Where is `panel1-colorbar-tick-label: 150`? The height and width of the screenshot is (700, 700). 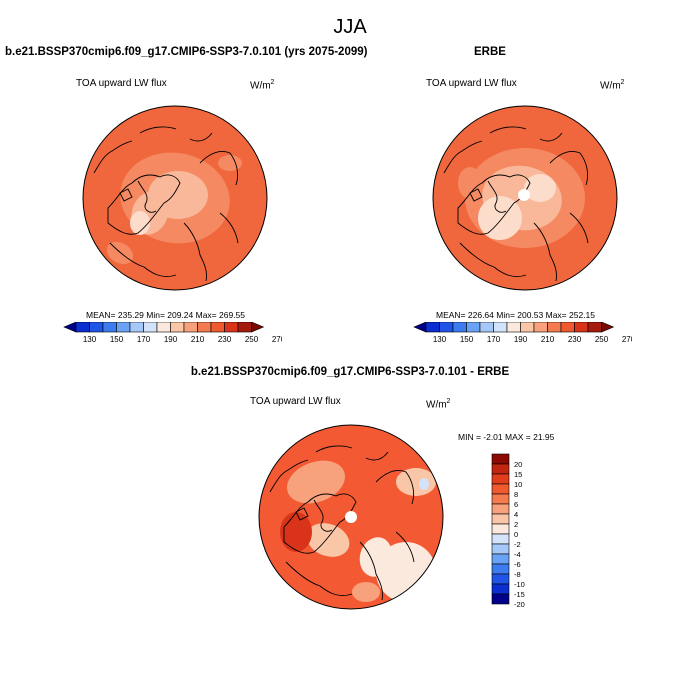 panel1-colorbar-tick-label: 150 is located at coordinates (117, 339).